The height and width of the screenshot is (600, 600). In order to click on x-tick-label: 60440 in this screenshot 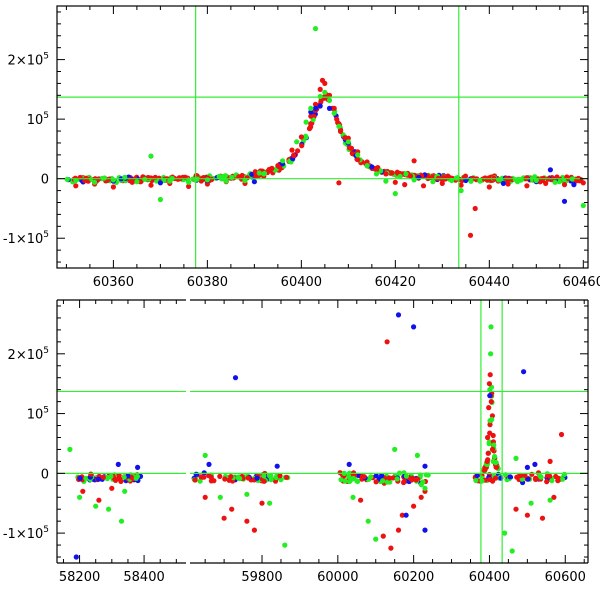, I will do `click(489, 282)`.